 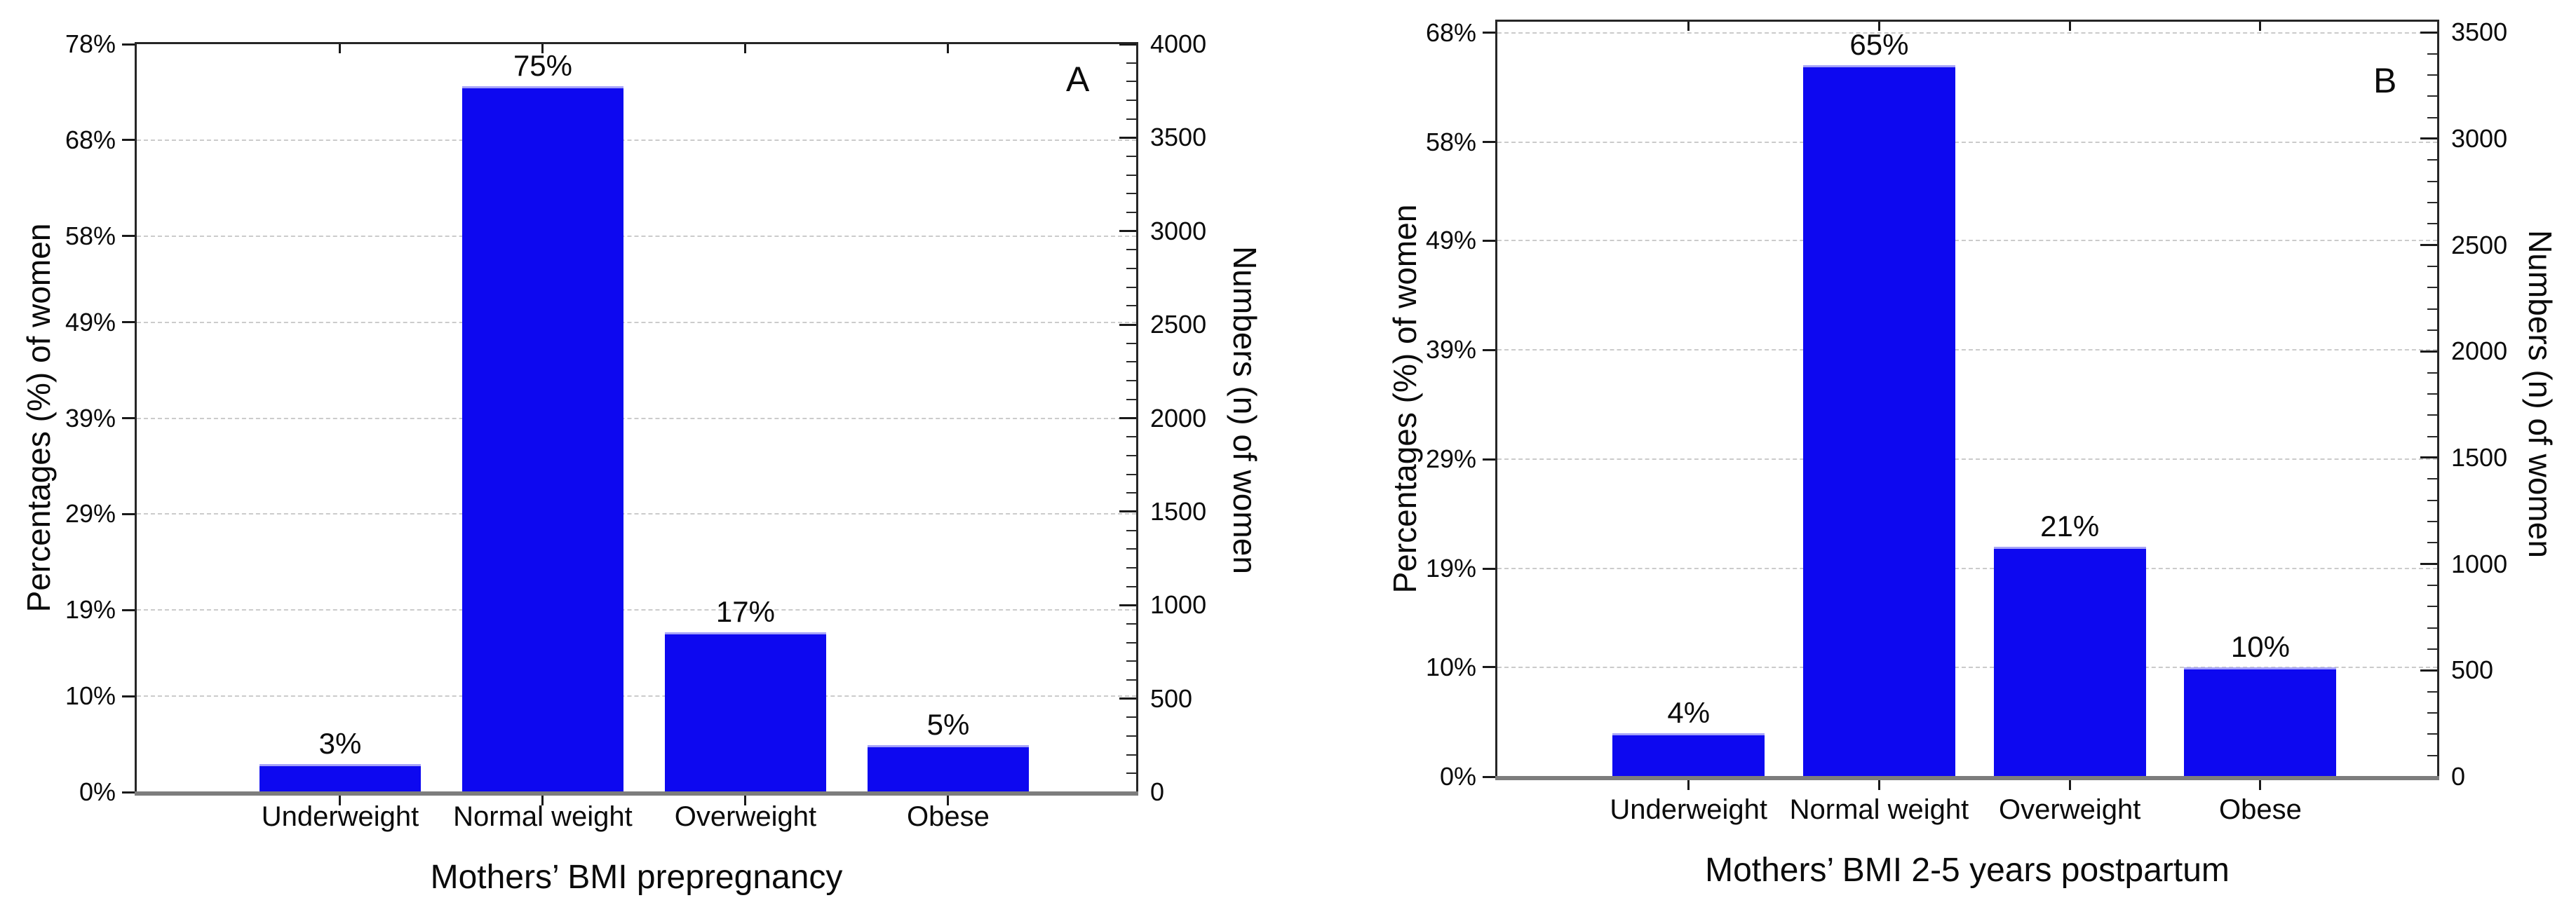 What do you see at coordinates (636, 793) in the screenshot?
I see `x-axis-baseline` at bounding box center [636, 793].